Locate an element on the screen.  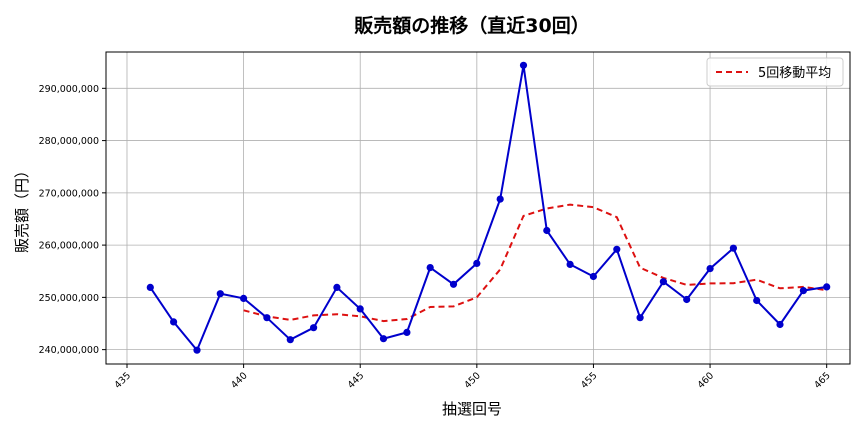
y-tick-label: 290,000,000 is located at coordinates (69, 89).